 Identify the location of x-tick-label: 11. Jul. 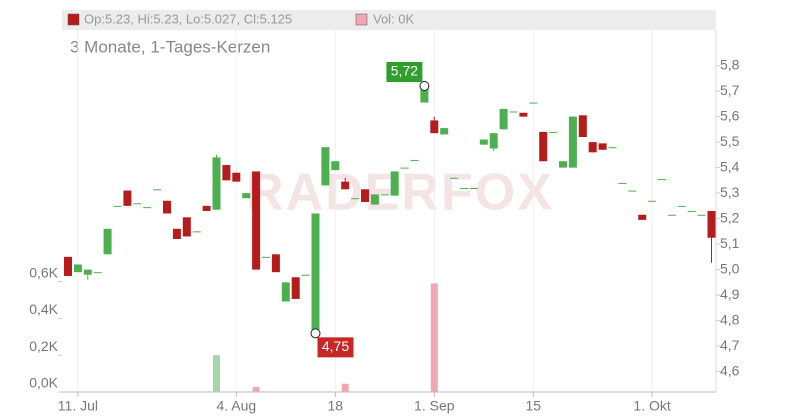
(78, 406).